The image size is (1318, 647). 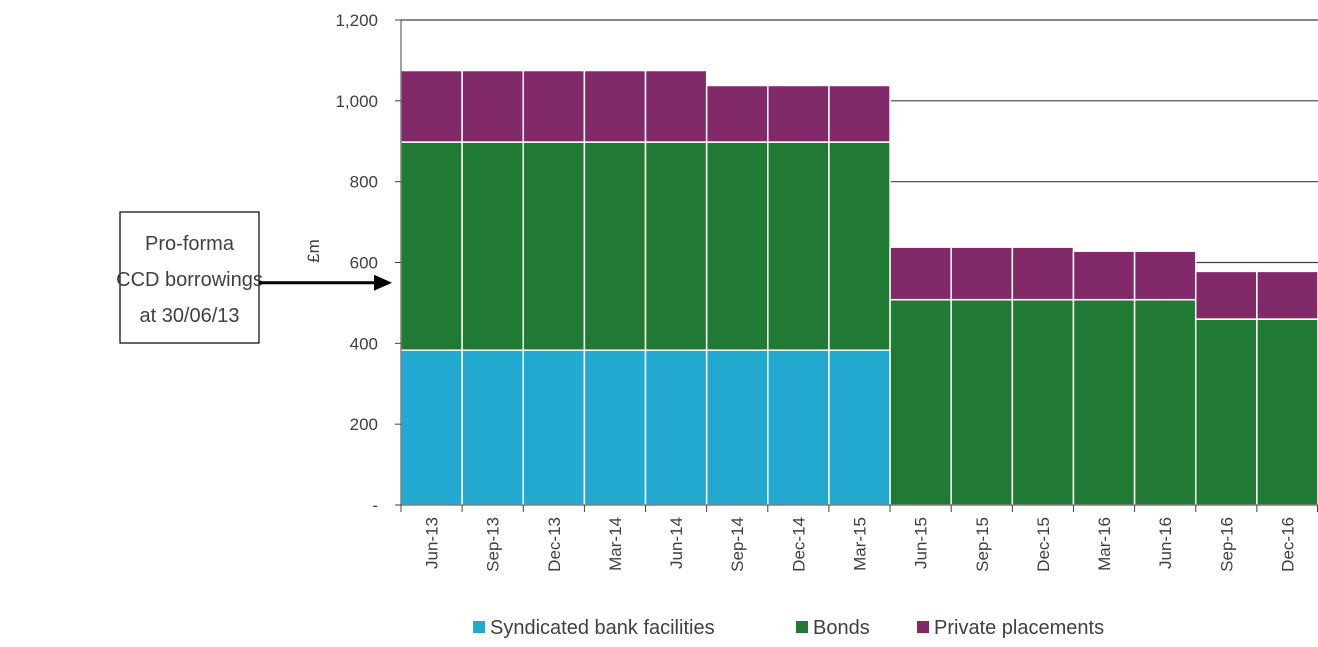 I want to click on x-tick-label: Dec-14, so click(x=798, y=544).